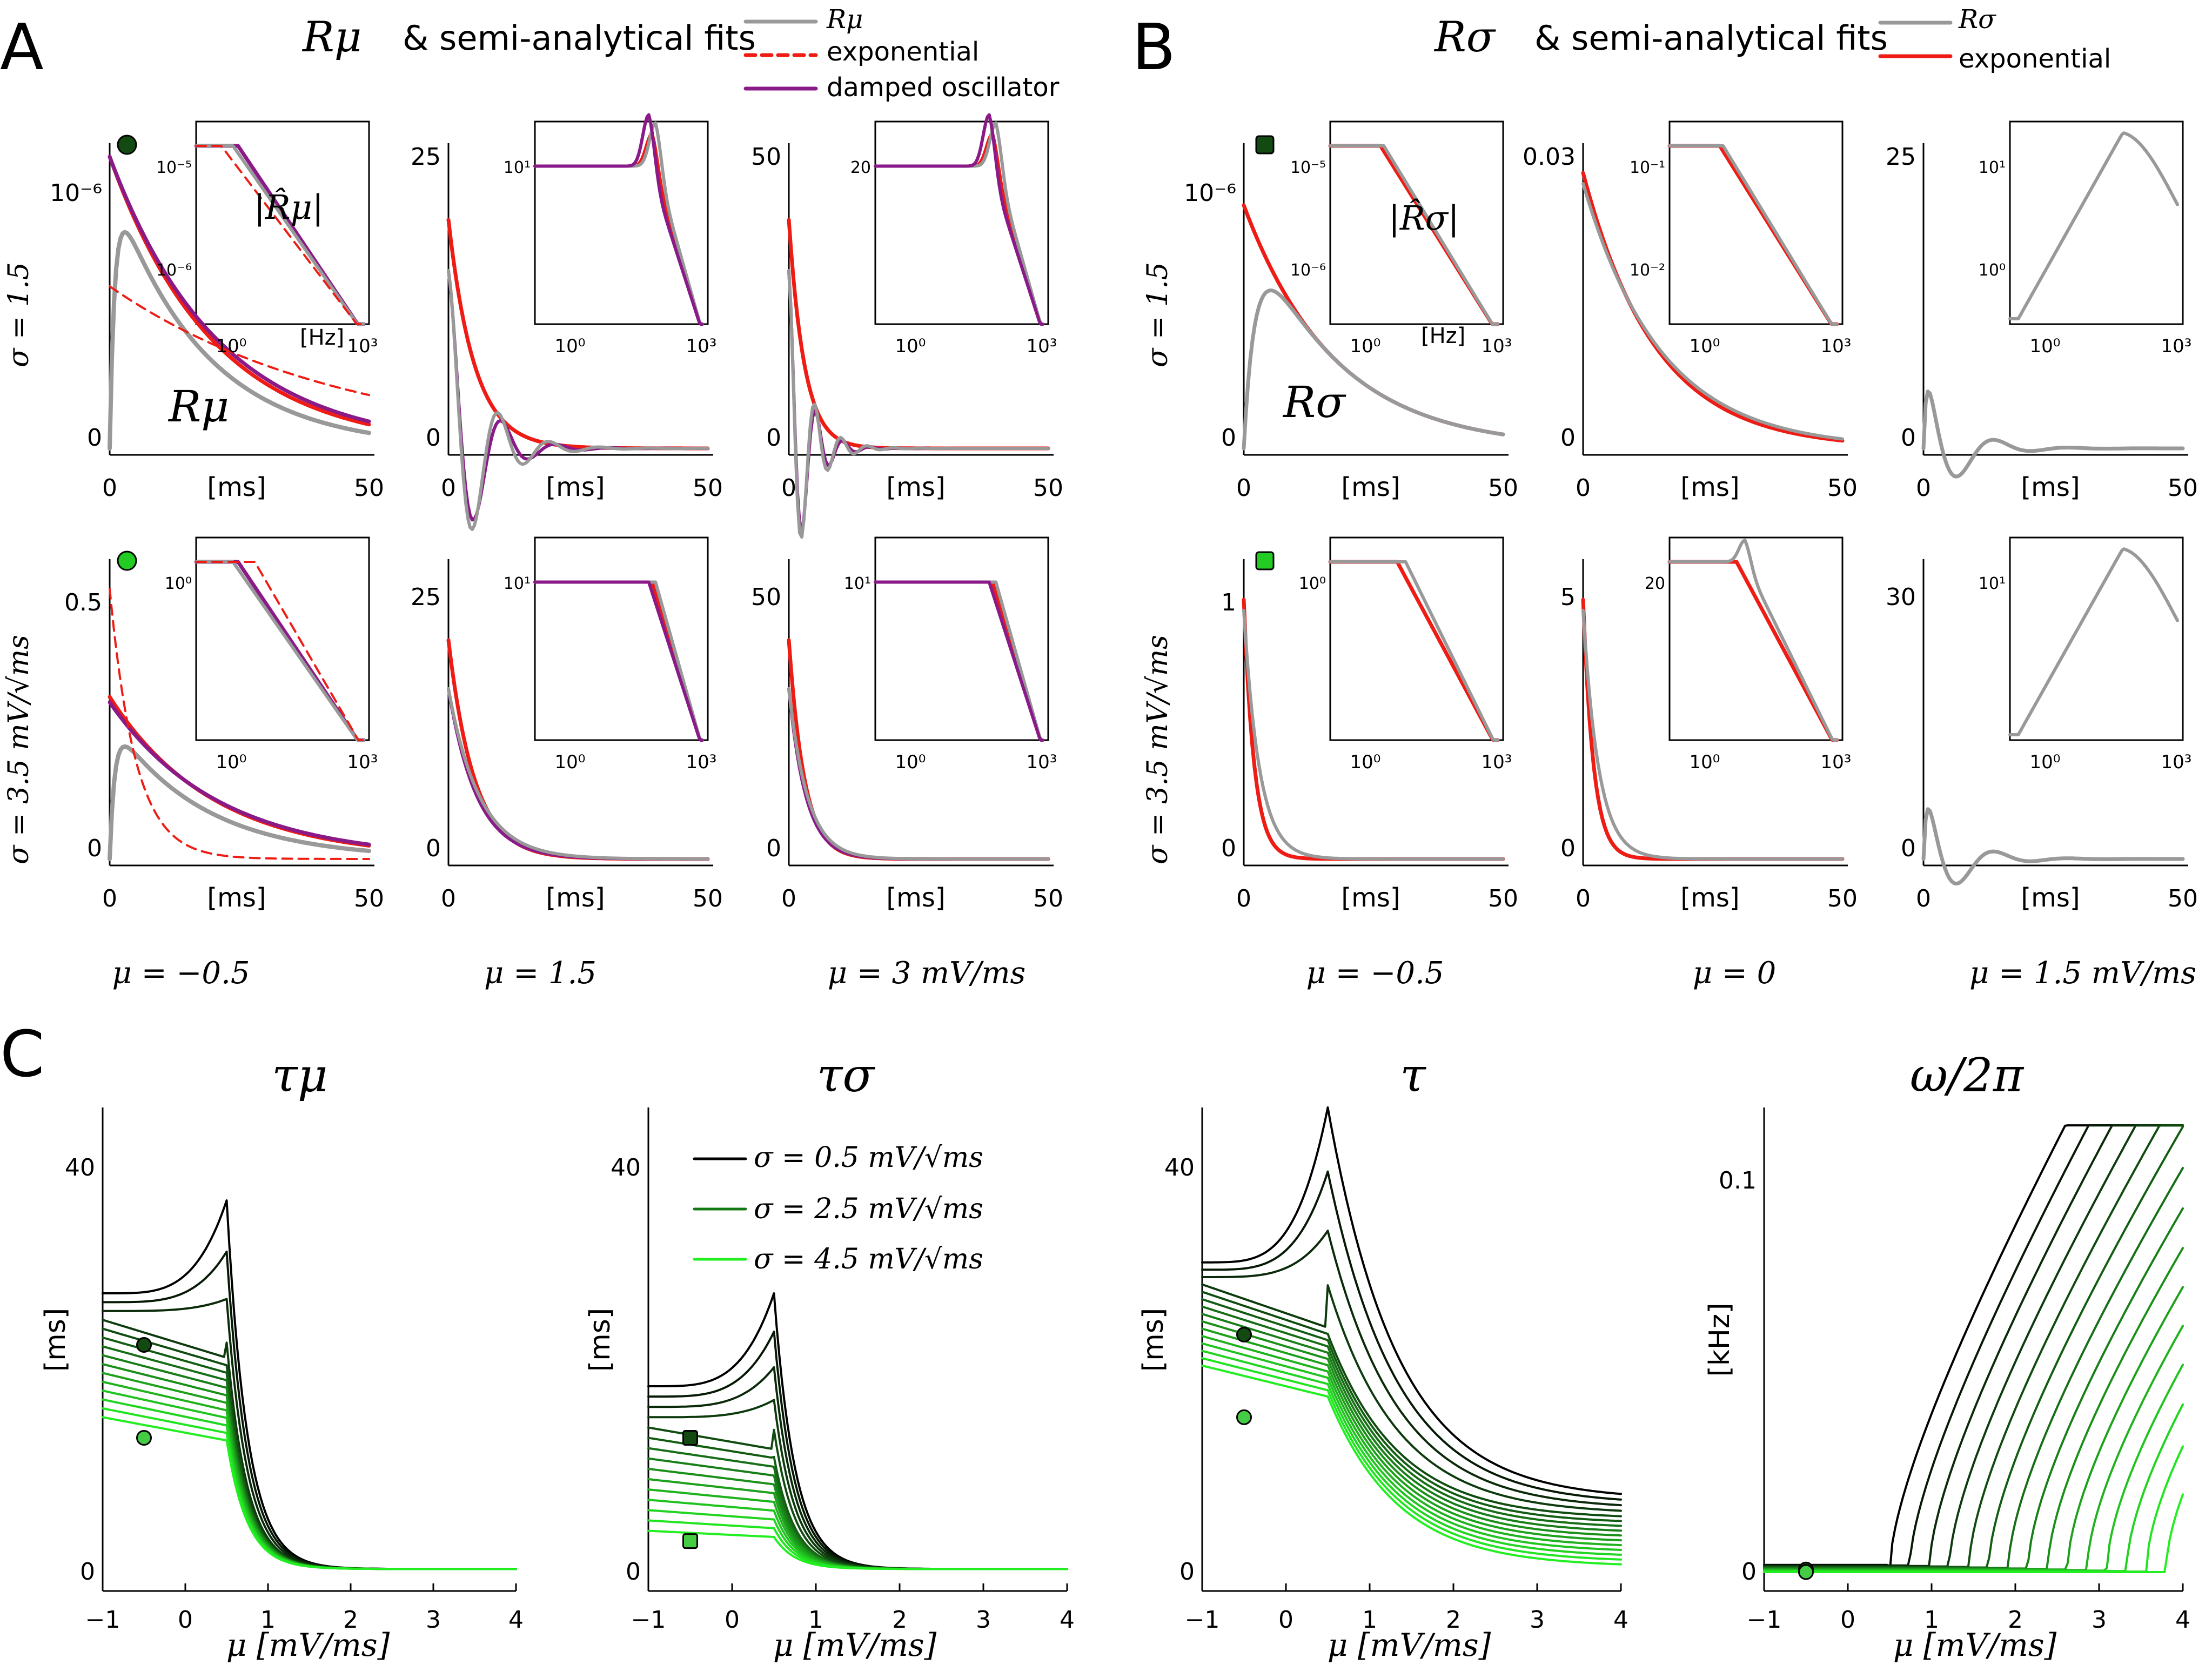 This screenshot has height=1665, width=2212. What do you see at coordinates (1042, 346) in the screenshot?
I see `a-r1c3-inset-xtick-2: 10³` at bounding box center [1042, 346].